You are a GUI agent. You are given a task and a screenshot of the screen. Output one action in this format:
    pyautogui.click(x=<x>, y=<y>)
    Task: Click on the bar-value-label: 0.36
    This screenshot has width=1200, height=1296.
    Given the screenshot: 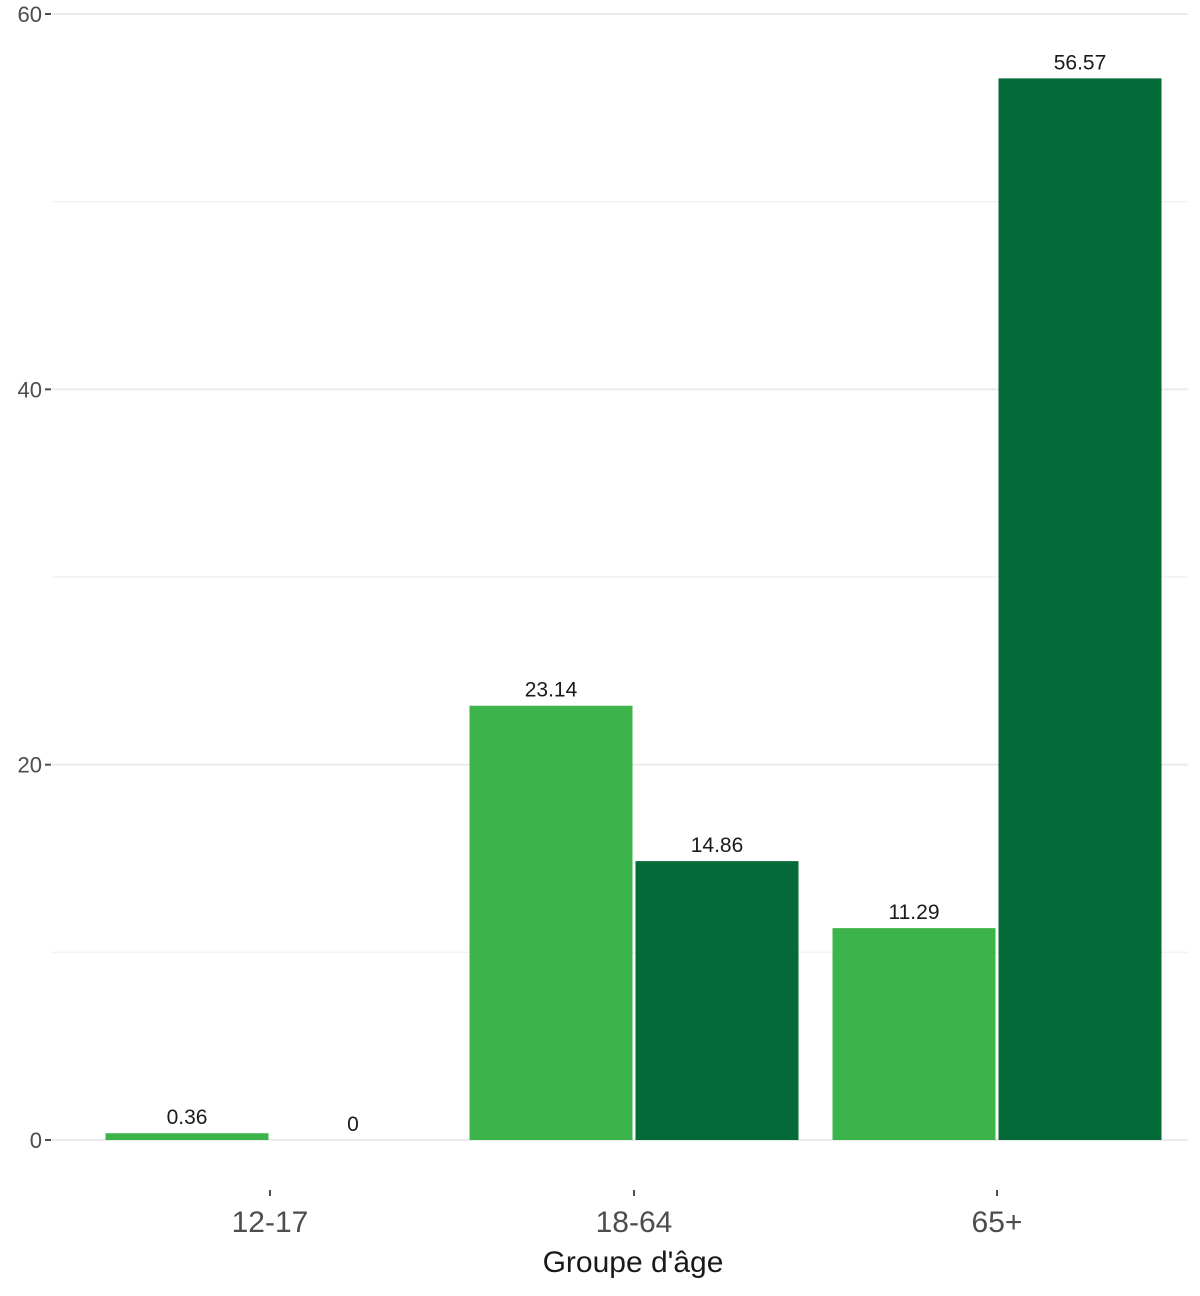 What is the action you would take?
    pyautogui.click(x=187, y=1117)
    